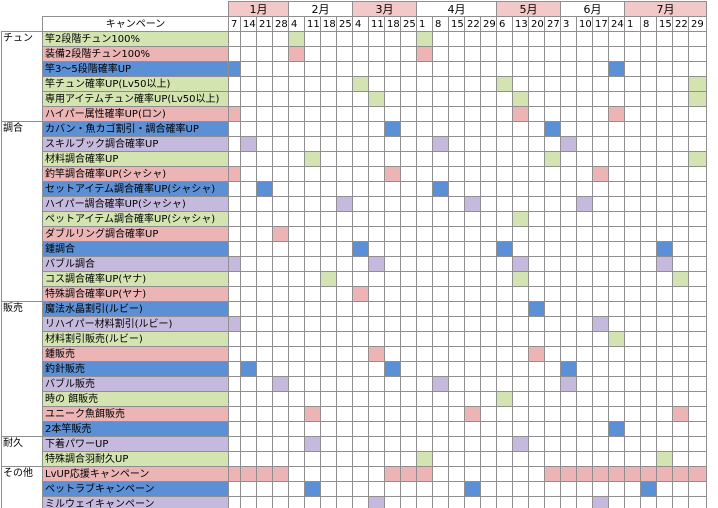 Image resolution: width=718 pixels, height=508 pixels. Describe the element at coordinates (135, 84) in the screenshot. I see `campaign-label: 竿チュン確率UP(Lv50以上)` at that location.